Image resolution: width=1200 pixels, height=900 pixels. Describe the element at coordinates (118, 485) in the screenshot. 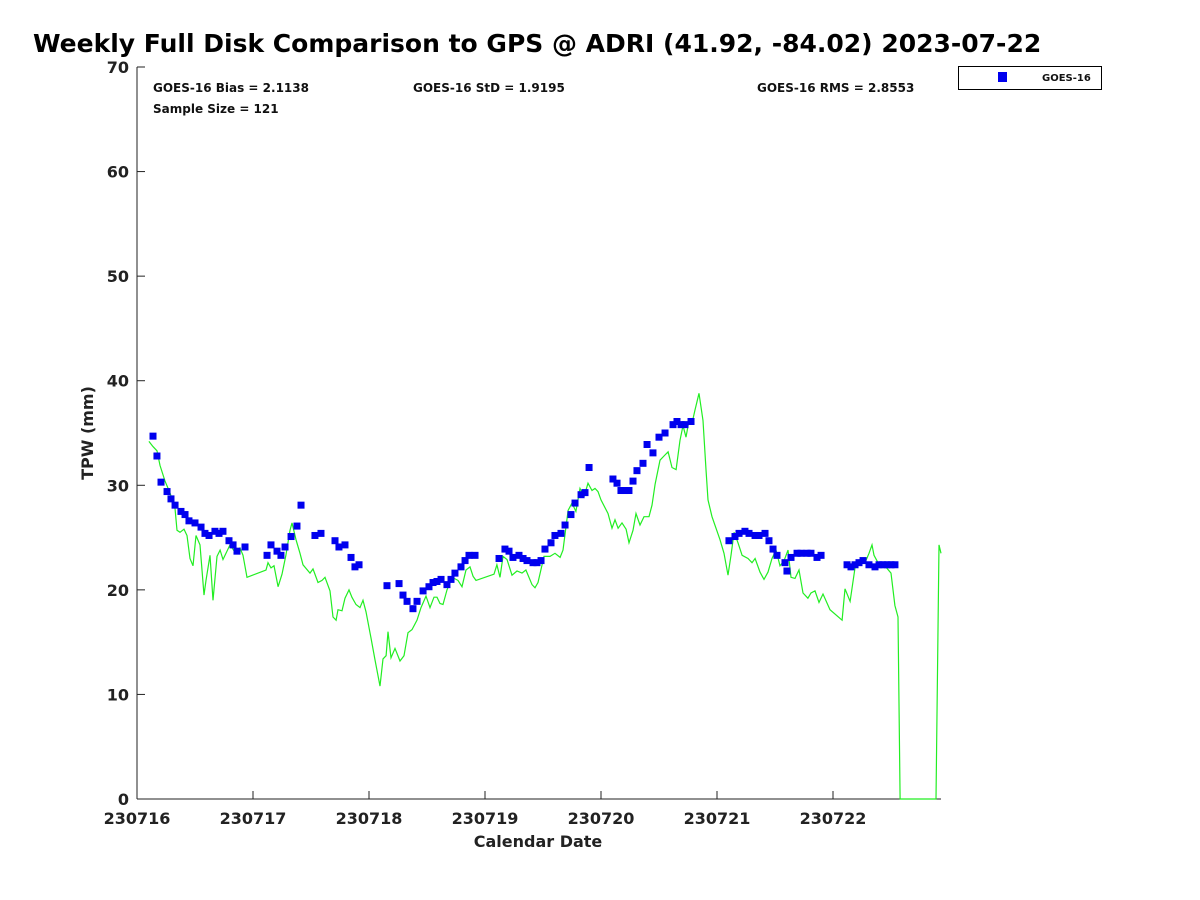

I see `y-tick-label: 30` at that location.